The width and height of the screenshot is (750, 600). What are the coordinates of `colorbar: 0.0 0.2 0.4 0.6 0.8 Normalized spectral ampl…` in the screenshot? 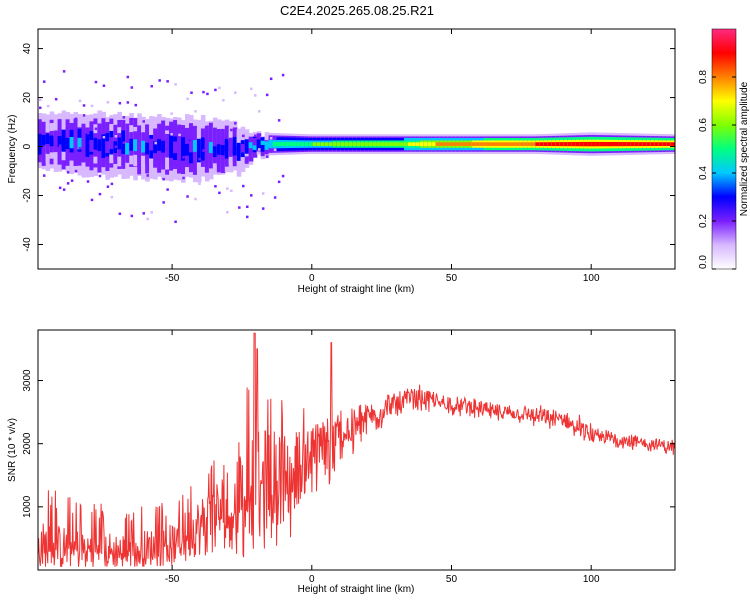 It's located at (724, 149).